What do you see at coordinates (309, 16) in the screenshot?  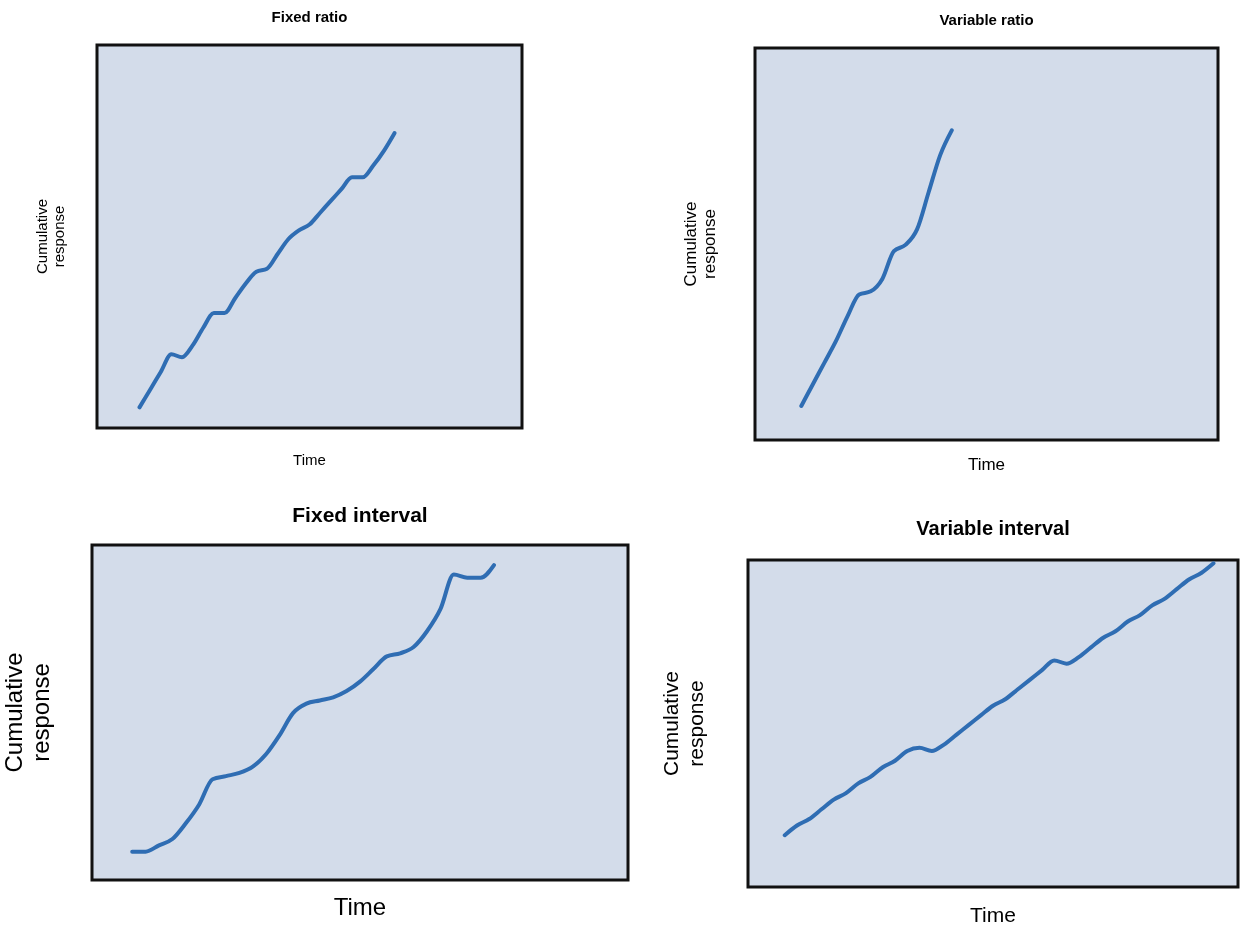 I see `chart-title: Fixed ratio` at bounding box center [309, 16].